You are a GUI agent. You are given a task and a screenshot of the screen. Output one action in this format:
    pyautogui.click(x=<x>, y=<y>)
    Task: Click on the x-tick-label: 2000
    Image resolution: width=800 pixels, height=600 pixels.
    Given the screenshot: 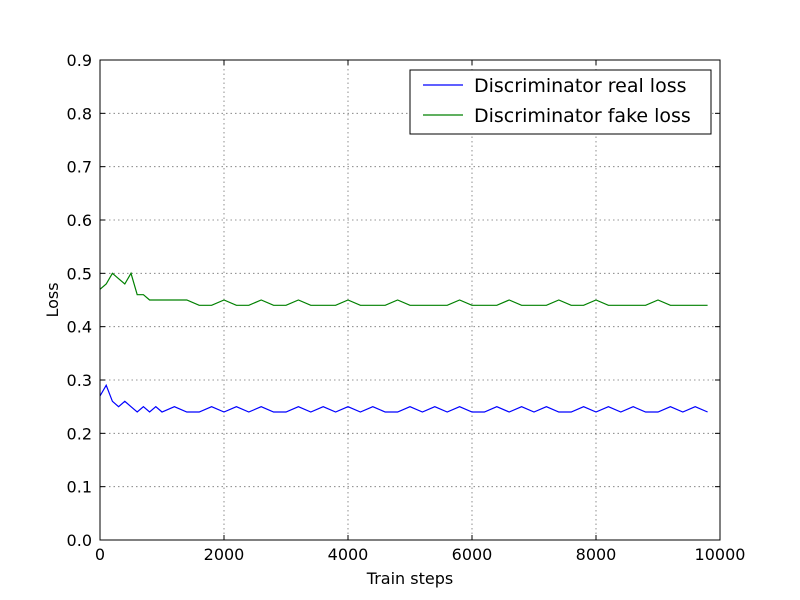 What is the action you would take?
    pyautogui.click(x=224, y=554)
    